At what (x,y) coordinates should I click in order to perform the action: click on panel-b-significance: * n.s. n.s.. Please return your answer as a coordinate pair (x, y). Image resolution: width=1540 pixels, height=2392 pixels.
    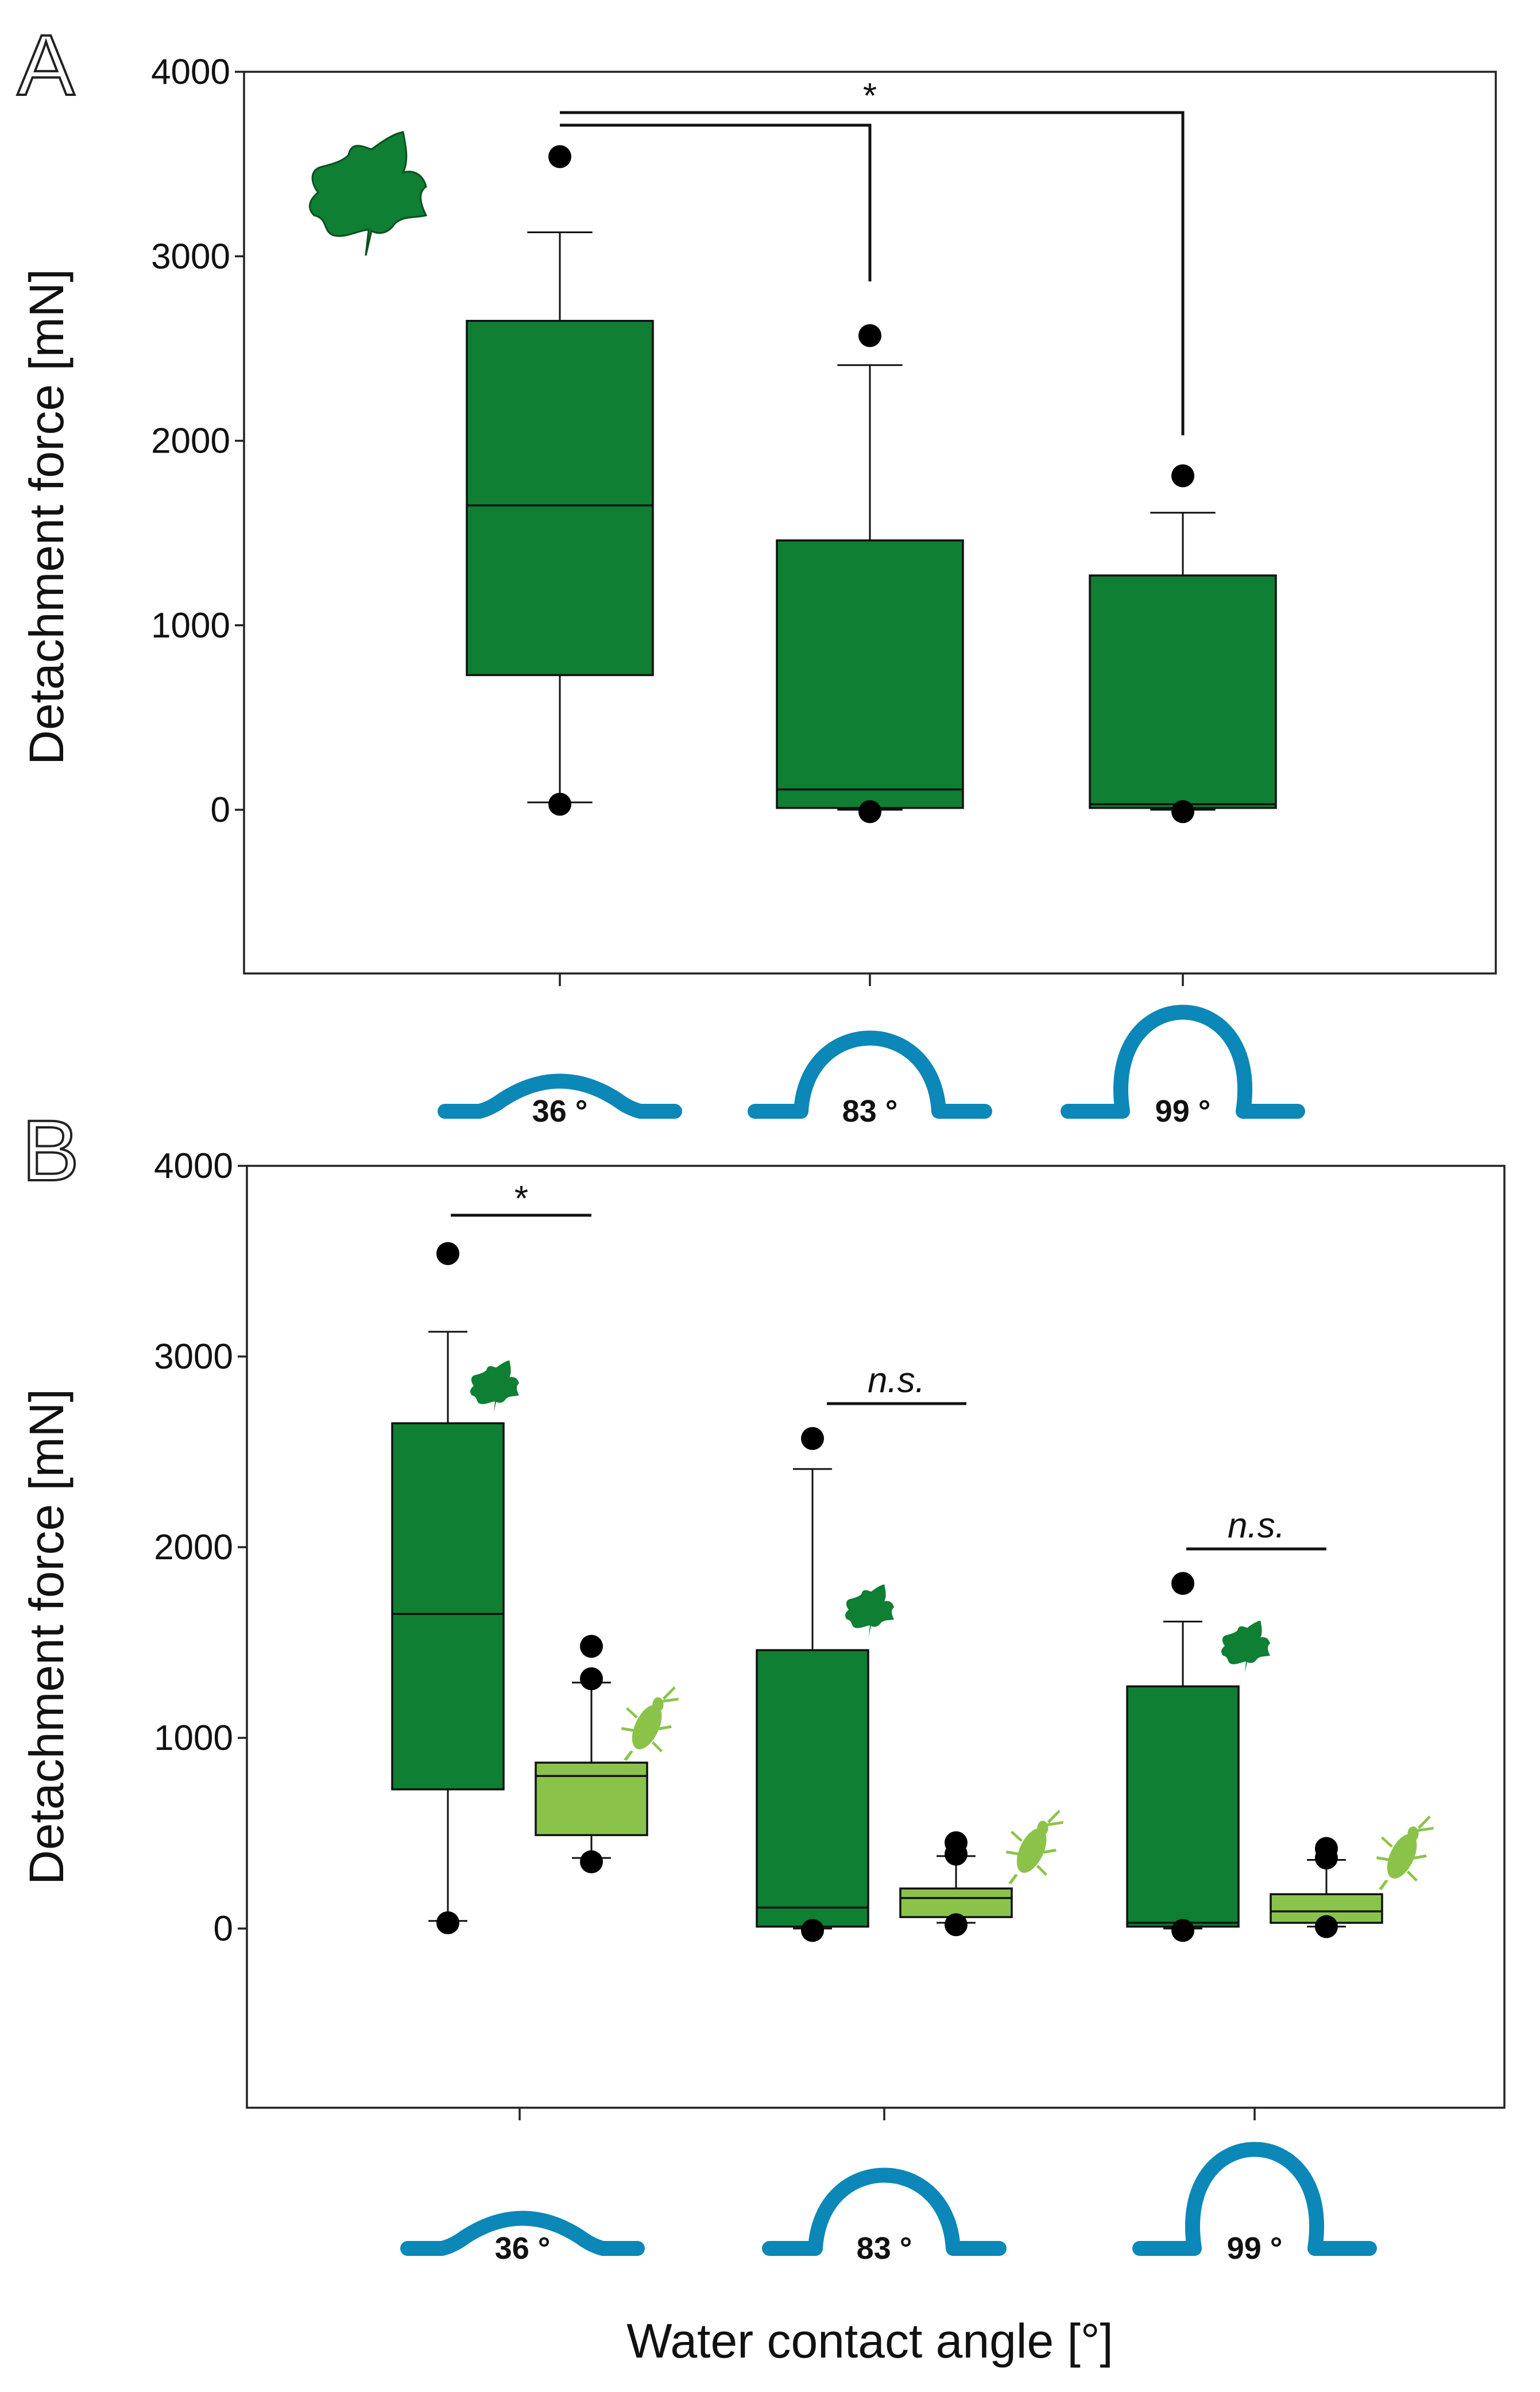
    Looking at the image, I should click on (889, 1365).